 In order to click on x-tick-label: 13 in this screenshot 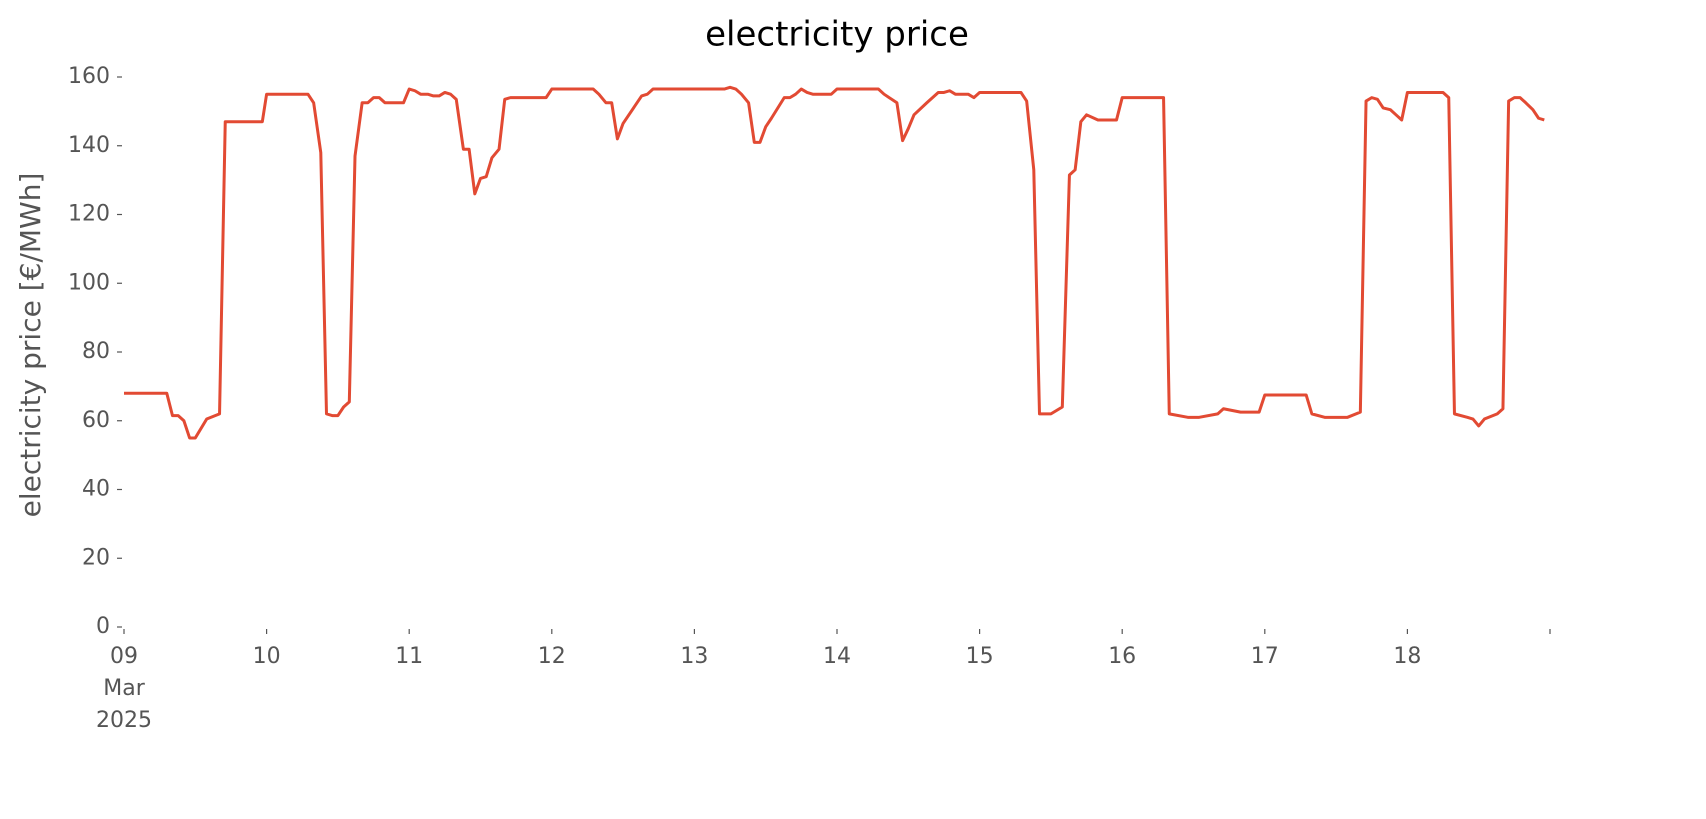, I will do `click(694, 656)`.